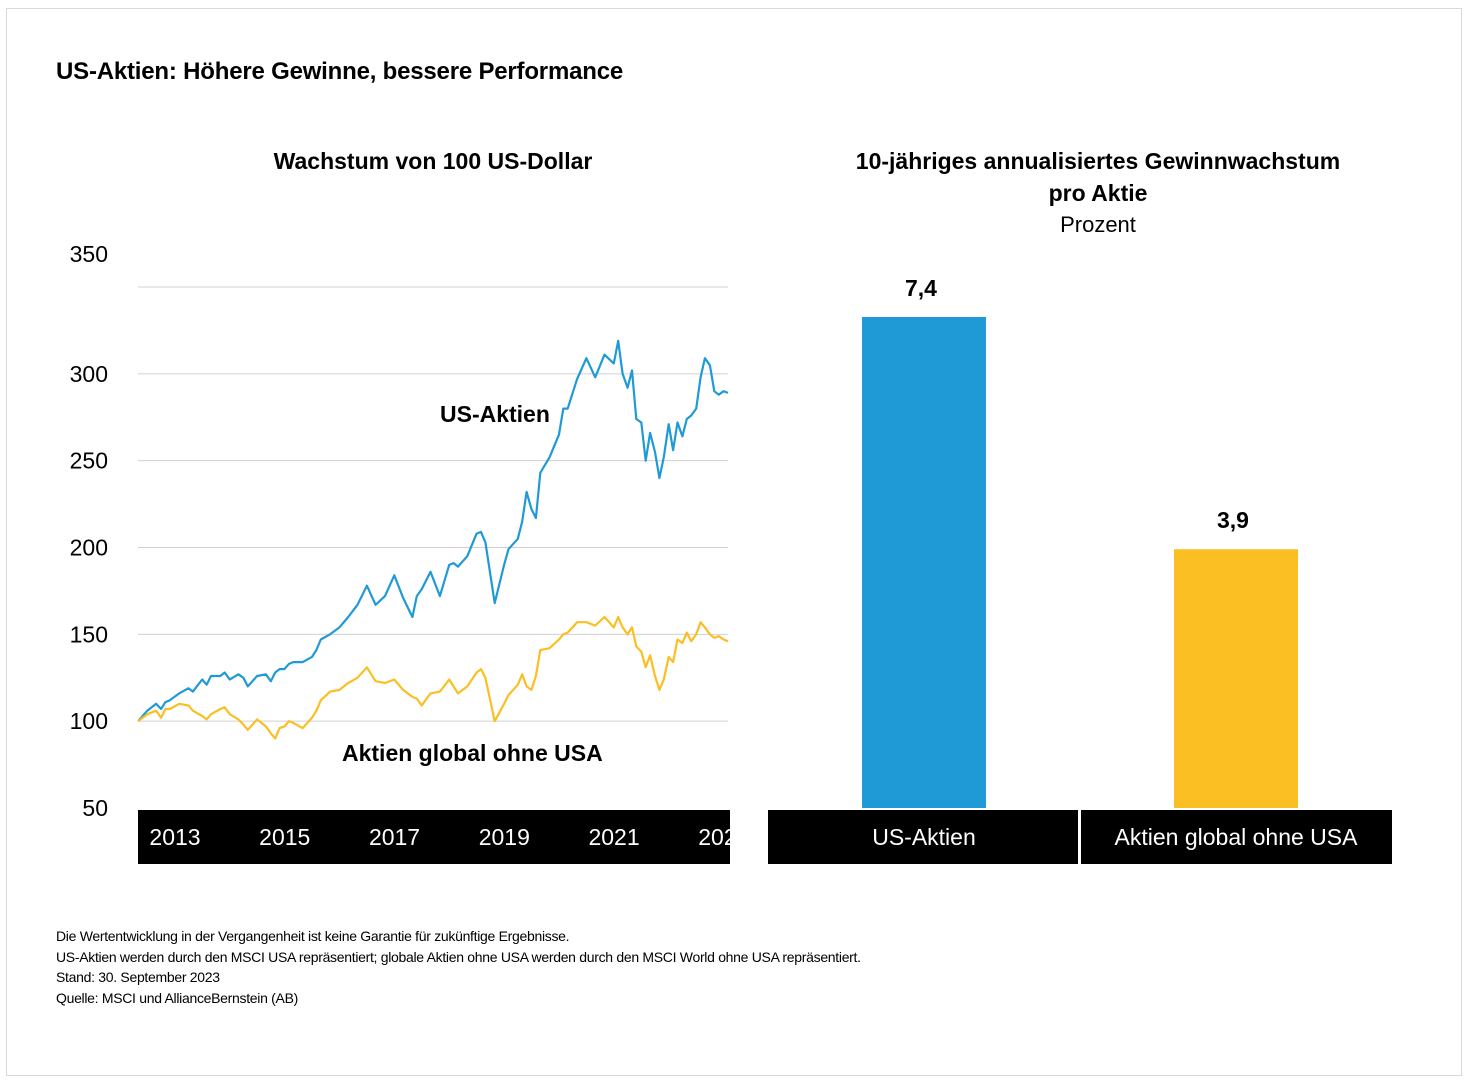 The width and height of the screenshot is (1469, 1086). What do you see at coordinates (174, 837) in the screenshot?
I see `x-tick-label: 2013` at bounding box center [174, 837].